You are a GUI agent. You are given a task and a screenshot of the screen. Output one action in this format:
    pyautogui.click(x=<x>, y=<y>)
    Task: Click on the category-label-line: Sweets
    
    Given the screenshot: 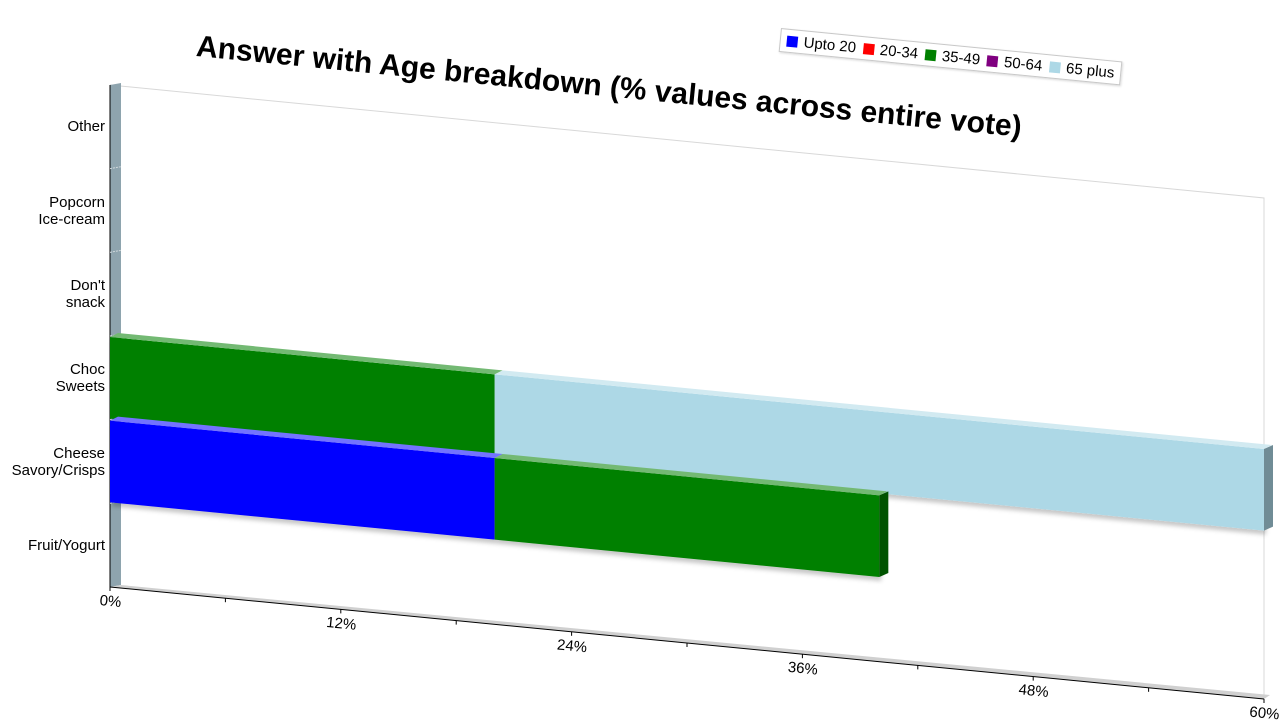 What is the action you would take?
    pyautogui.click(x=80, y=386)
    